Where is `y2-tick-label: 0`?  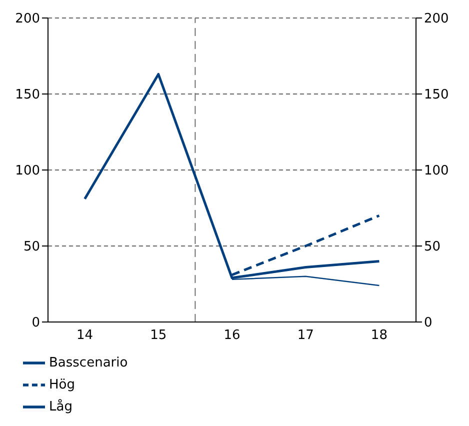
y2-tick-label: 0 is located at coordinates (428, 323).